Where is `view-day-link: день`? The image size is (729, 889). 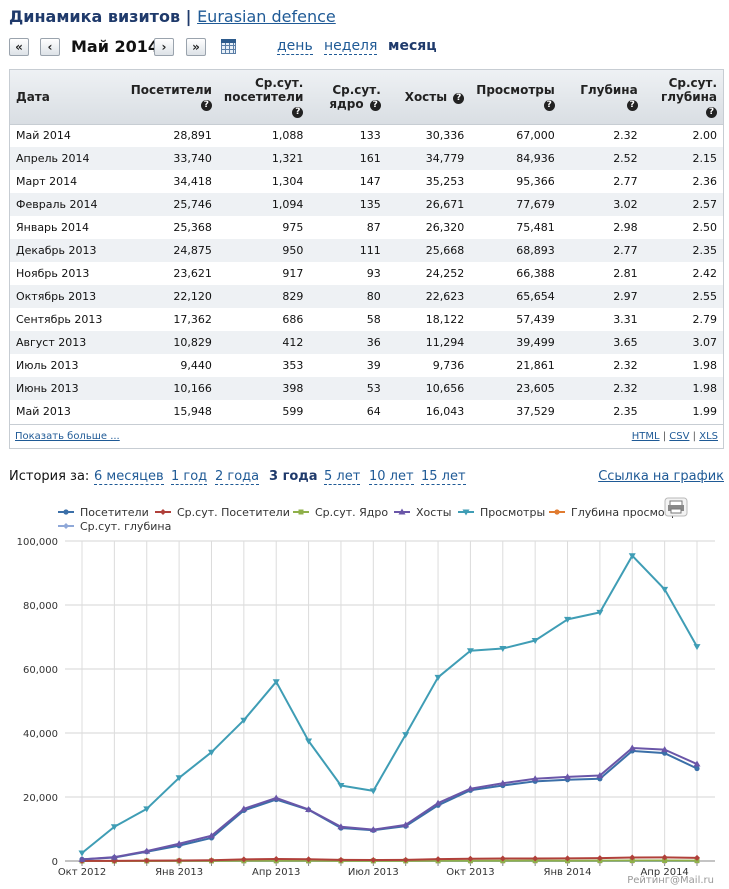
view-day-link: день is located at coordinates (295, 46).